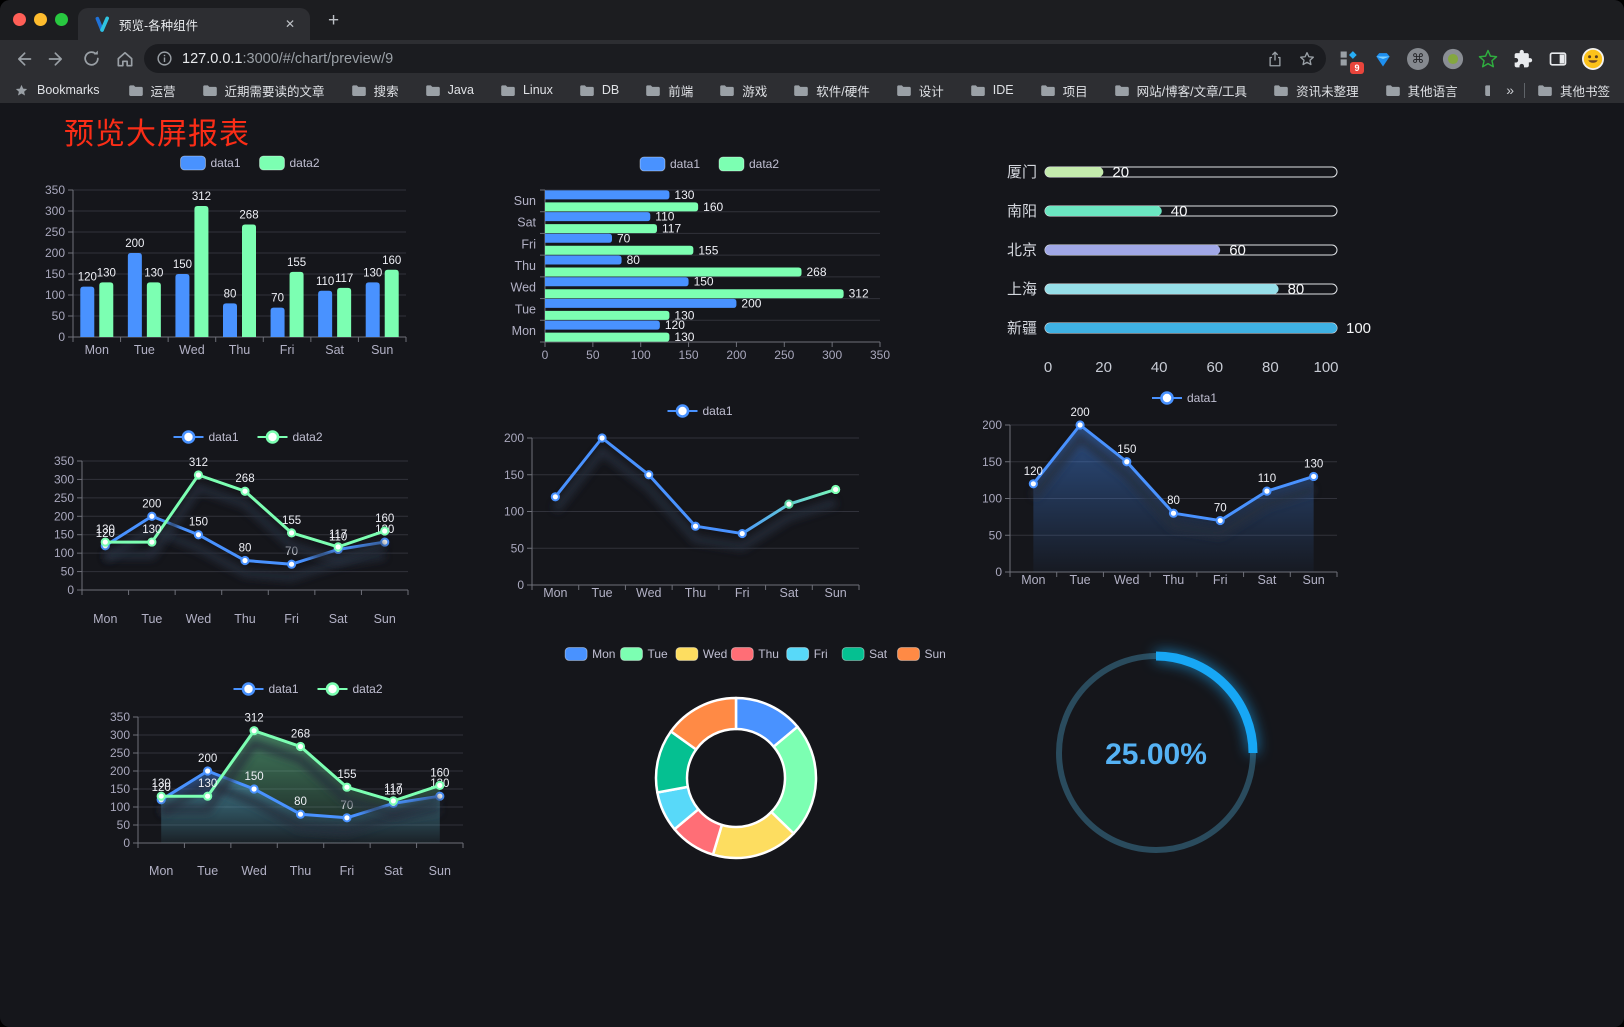 The image size is (1624, 1027). I want to click on svg-text: 60, so click(1237, 250).